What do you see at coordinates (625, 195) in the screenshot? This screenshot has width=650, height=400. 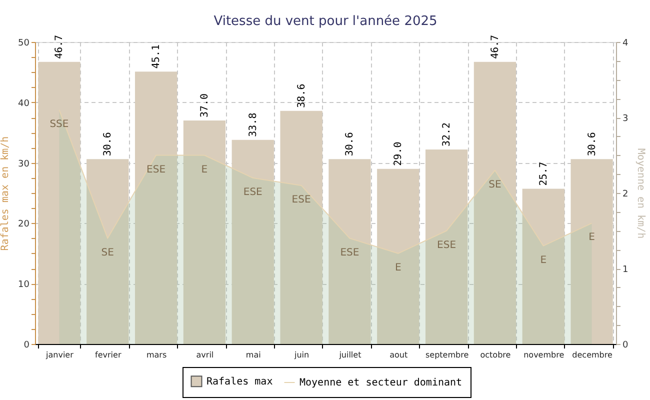 I see `y2-tick-label: 2` at bounding box center [625, 195].